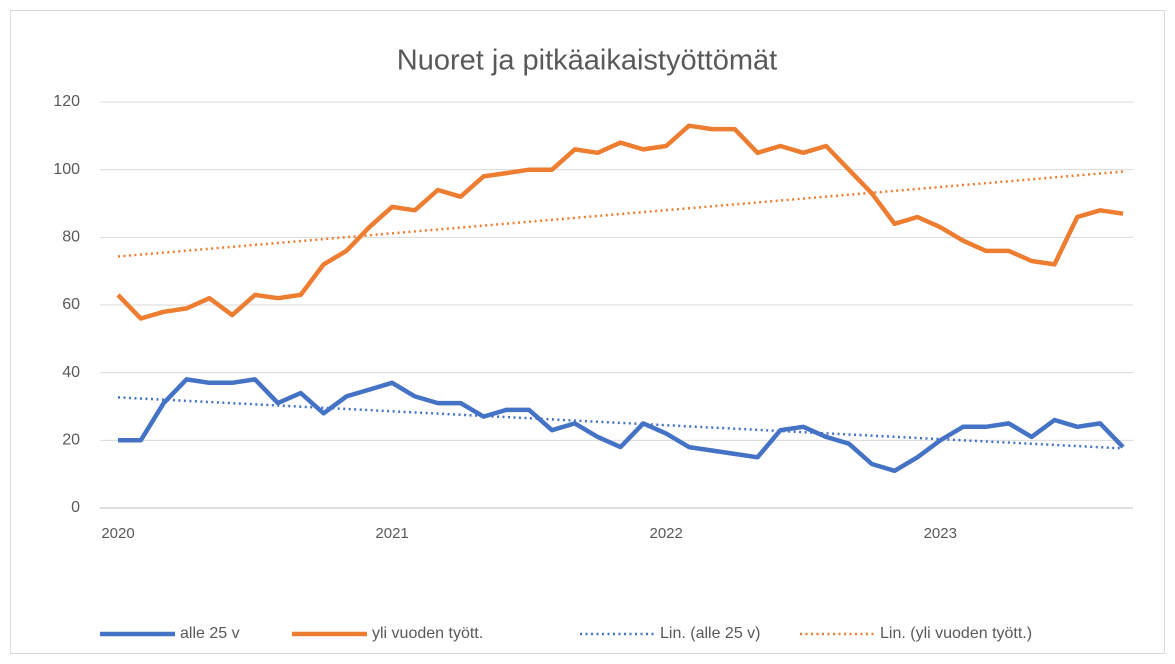 This screenshot has width=1175, height=664. What do you see at coordinates (210, 633) in the screenshot?
I see `legend-label: alle 25 v` at bounding box center [210, 633].